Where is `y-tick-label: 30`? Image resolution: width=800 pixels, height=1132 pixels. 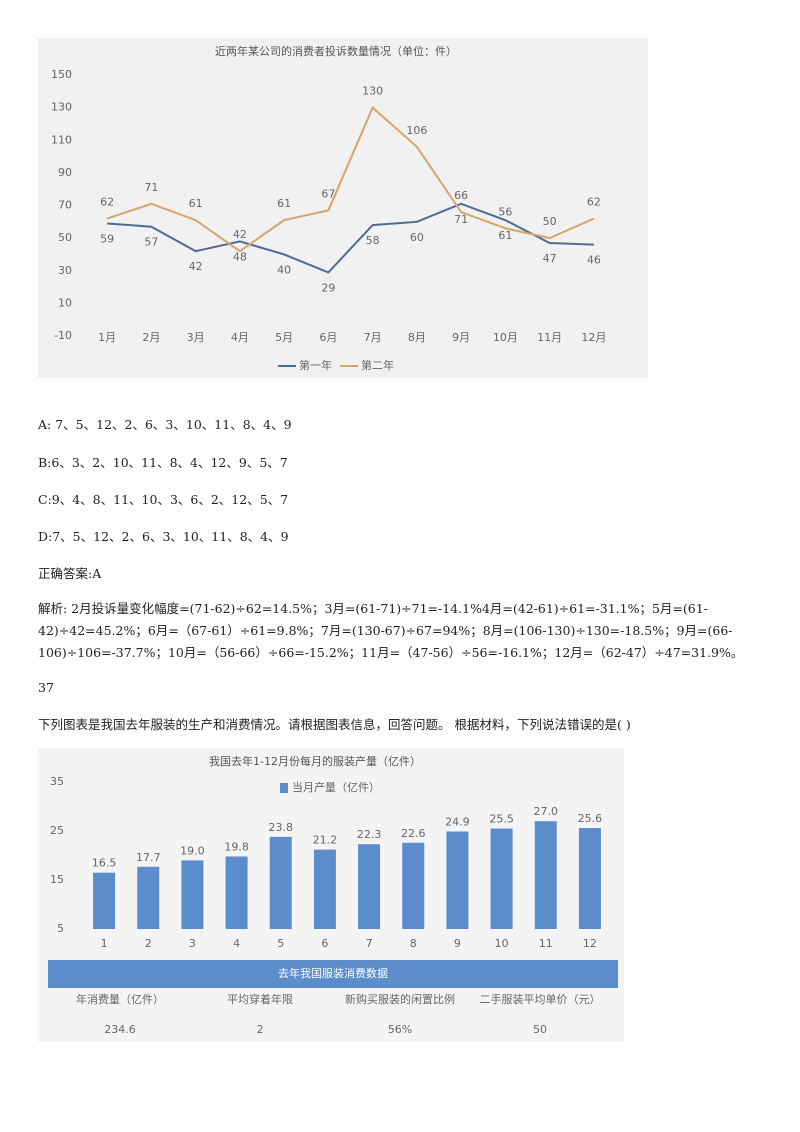 y-tick-label: 30 is located at coordinates (65, 270).